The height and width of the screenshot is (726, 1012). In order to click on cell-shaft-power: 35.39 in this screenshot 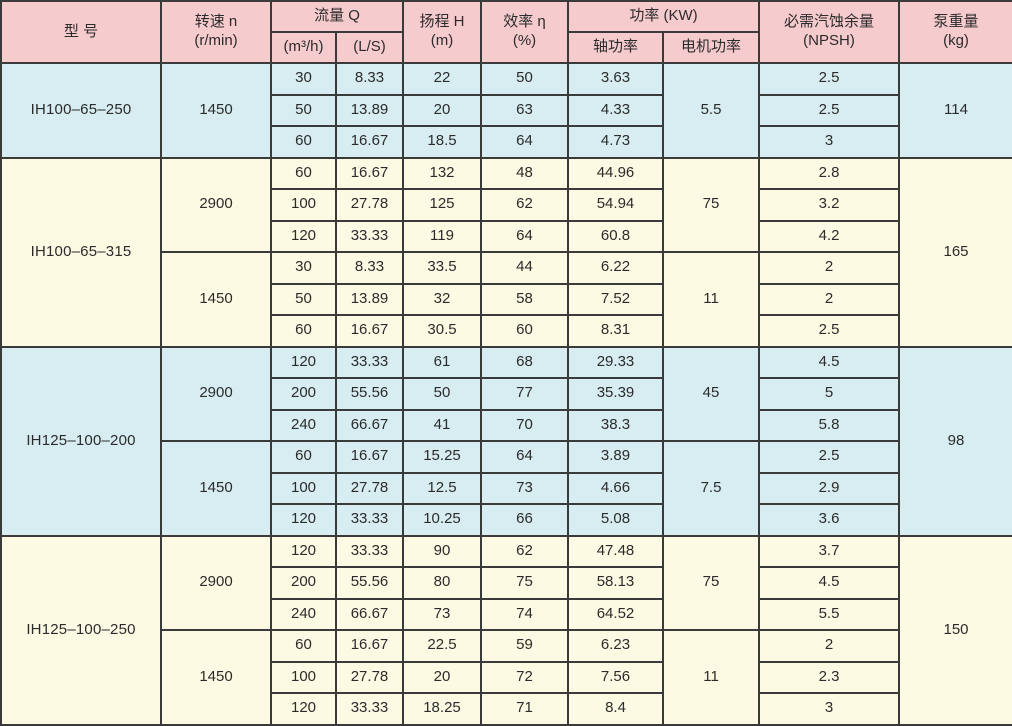, I will do `click(615, 394)`.